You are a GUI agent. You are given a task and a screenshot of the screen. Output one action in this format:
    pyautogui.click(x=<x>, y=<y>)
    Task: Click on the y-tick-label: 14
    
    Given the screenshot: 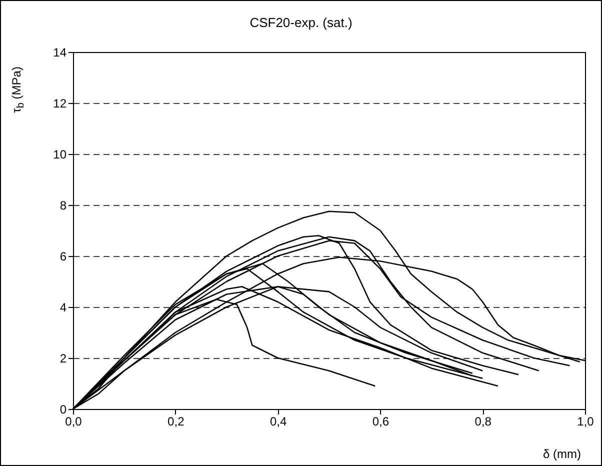 What is the action you would take?
    pyautogui.click(x=60, y=53)
    